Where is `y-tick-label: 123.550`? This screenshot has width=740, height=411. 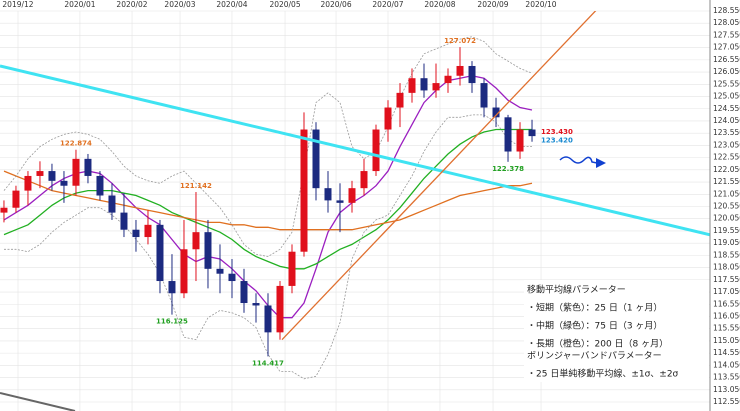 y-tick-label: 123.550 is located at coordinates (726, 132).